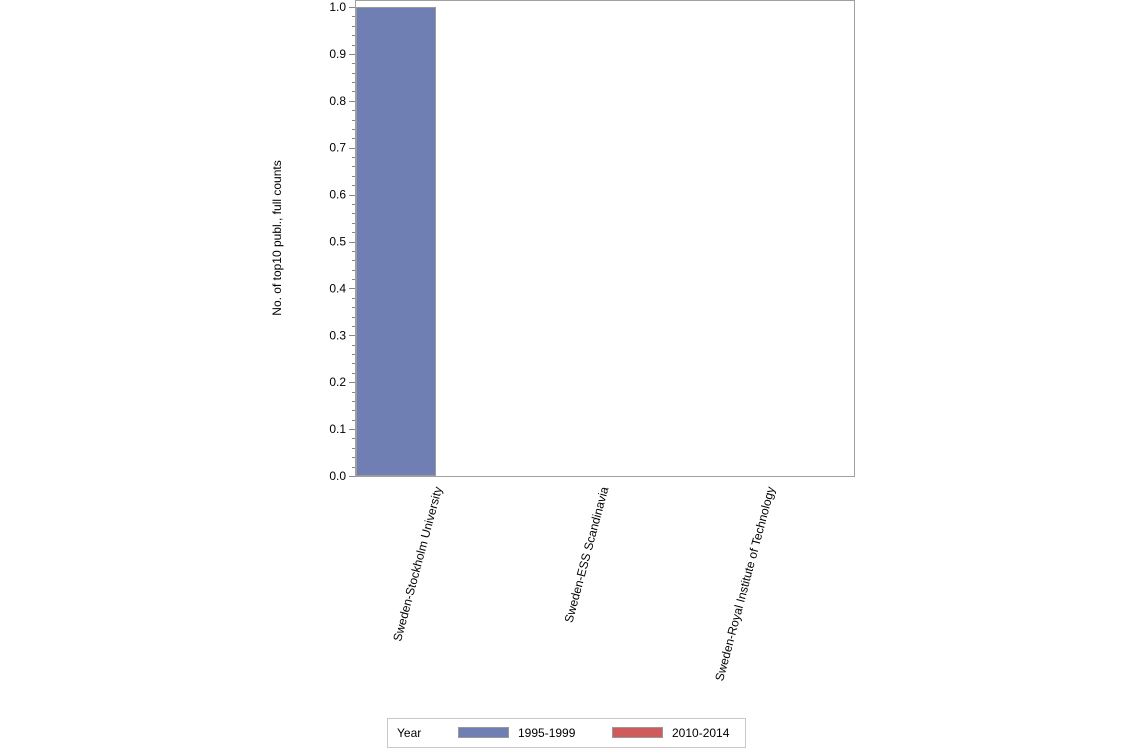 This screenshot has height=756, width=1134. What do you see at coordinates (409, 733) in the screenshot?
I see `legend-title: Year` at bounding box center [409, 733].